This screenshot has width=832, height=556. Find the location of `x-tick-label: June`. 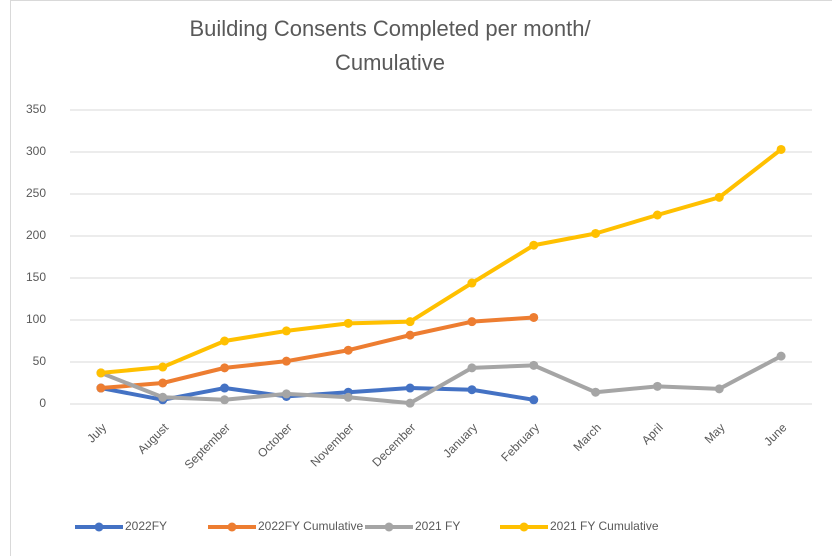

x-tick-label: June is located at coordinates (775, 434).